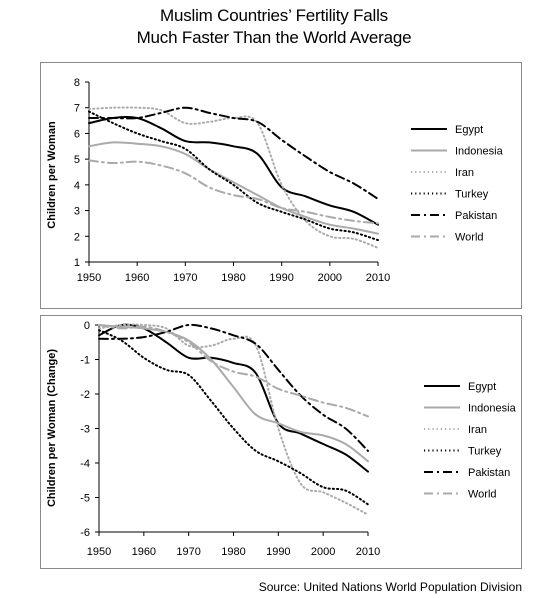 The height and width of the screenshot is (598, 548). I want to click on y-tick-label: -2, so click(85, 395).